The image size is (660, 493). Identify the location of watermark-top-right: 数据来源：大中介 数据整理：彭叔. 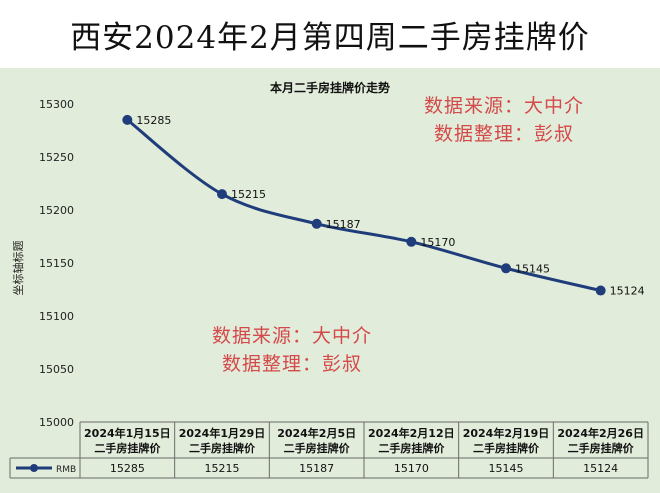
(504, 120).